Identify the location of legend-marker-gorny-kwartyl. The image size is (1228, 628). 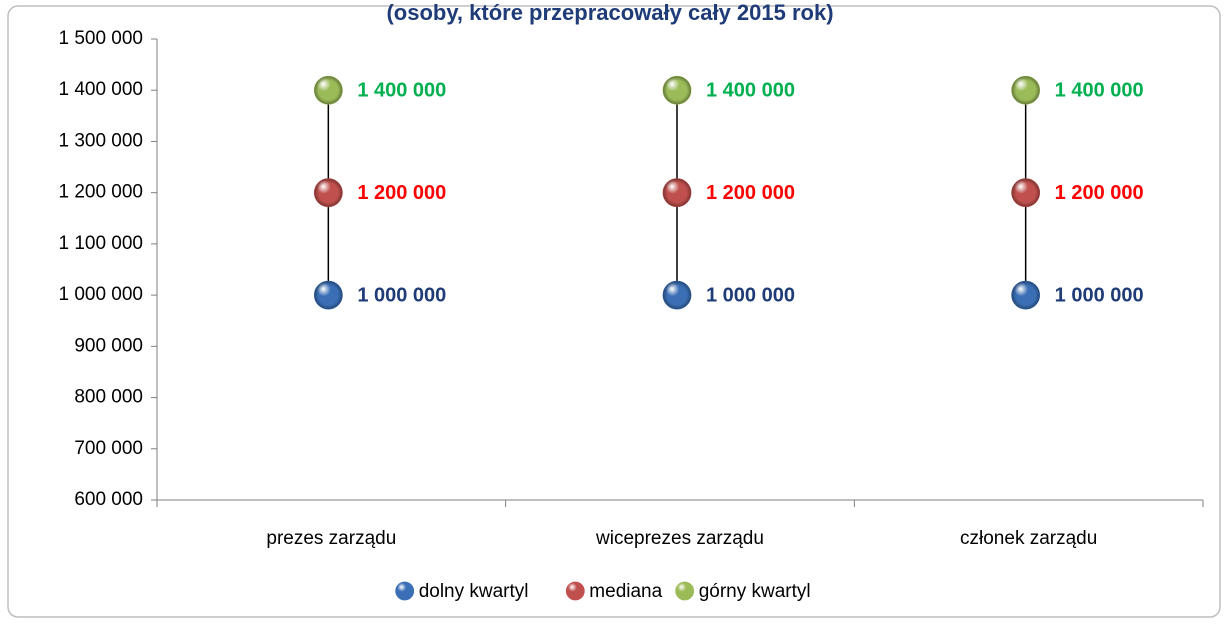
(685, 591).